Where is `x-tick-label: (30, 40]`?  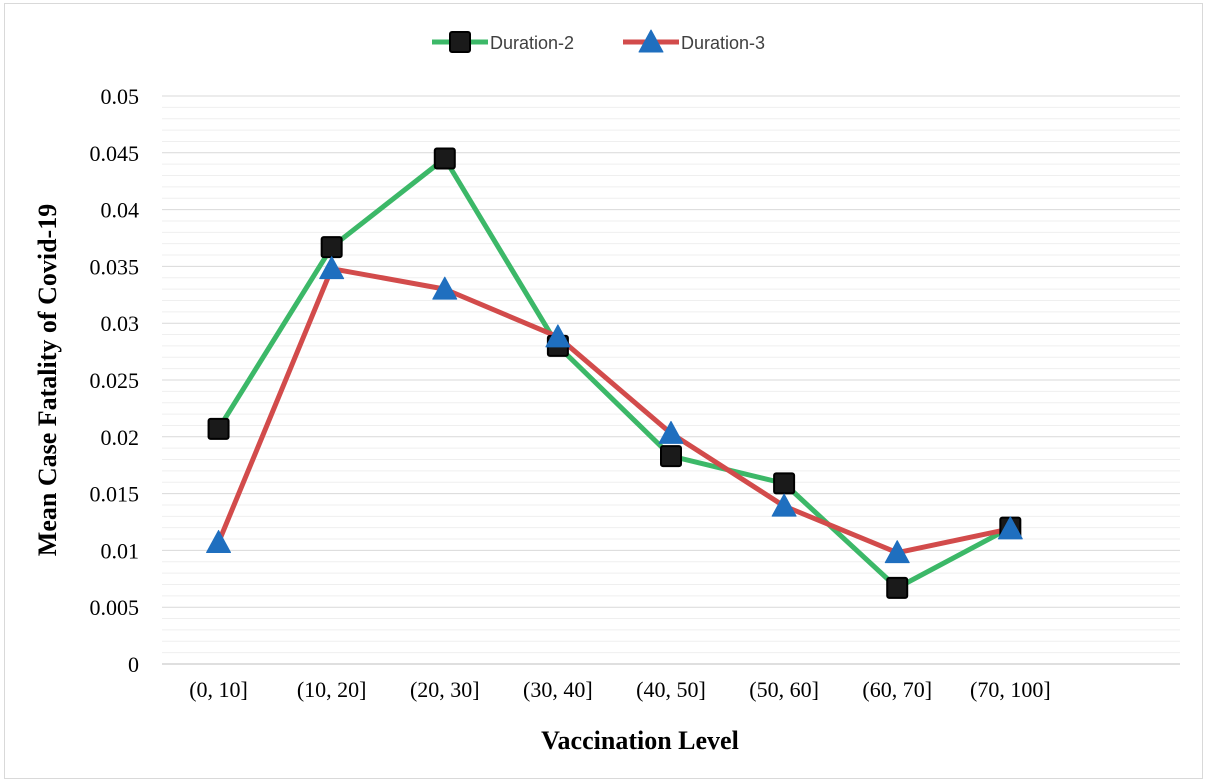
x-tick-label: (30, 40] is located at coordinates (558, 689).